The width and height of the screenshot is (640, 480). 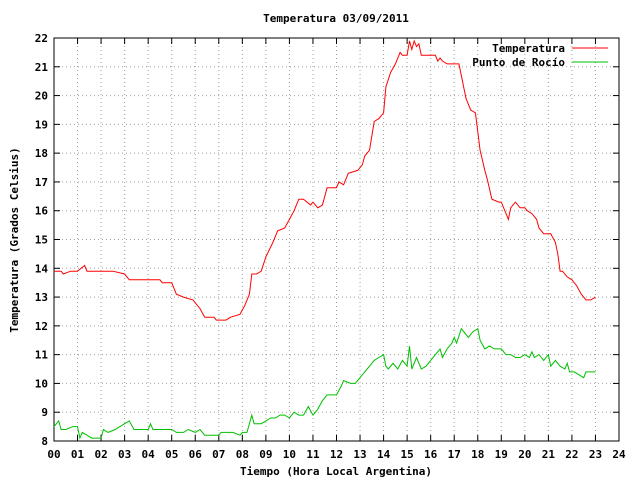 I want to click on y-tick-label: 13, so click(x=41, y=297).